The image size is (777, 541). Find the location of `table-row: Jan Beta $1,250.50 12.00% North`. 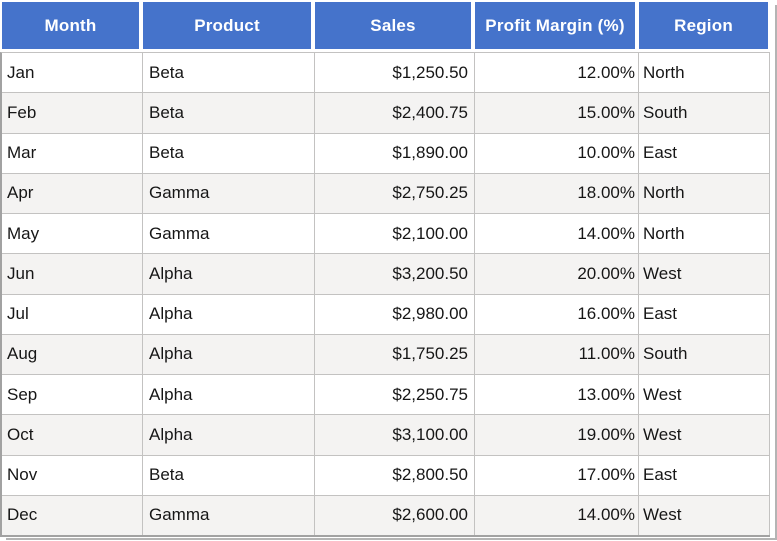

table-row: Jan Beta $1,250.50 12.00% North is located at coordinates (386, 73).